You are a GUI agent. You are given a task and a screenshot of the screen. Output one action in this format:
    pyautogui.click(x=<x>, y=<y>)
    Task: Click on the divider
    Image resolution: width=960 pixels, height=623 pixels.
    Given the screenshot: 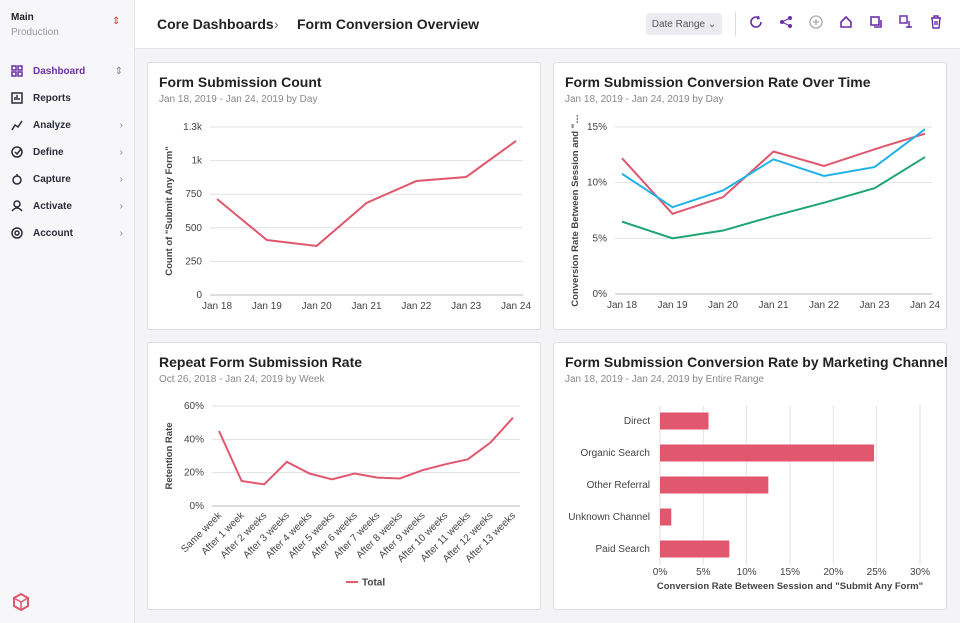 What is the action you would take?
    pyautogui.click(x=735, y=24)
    